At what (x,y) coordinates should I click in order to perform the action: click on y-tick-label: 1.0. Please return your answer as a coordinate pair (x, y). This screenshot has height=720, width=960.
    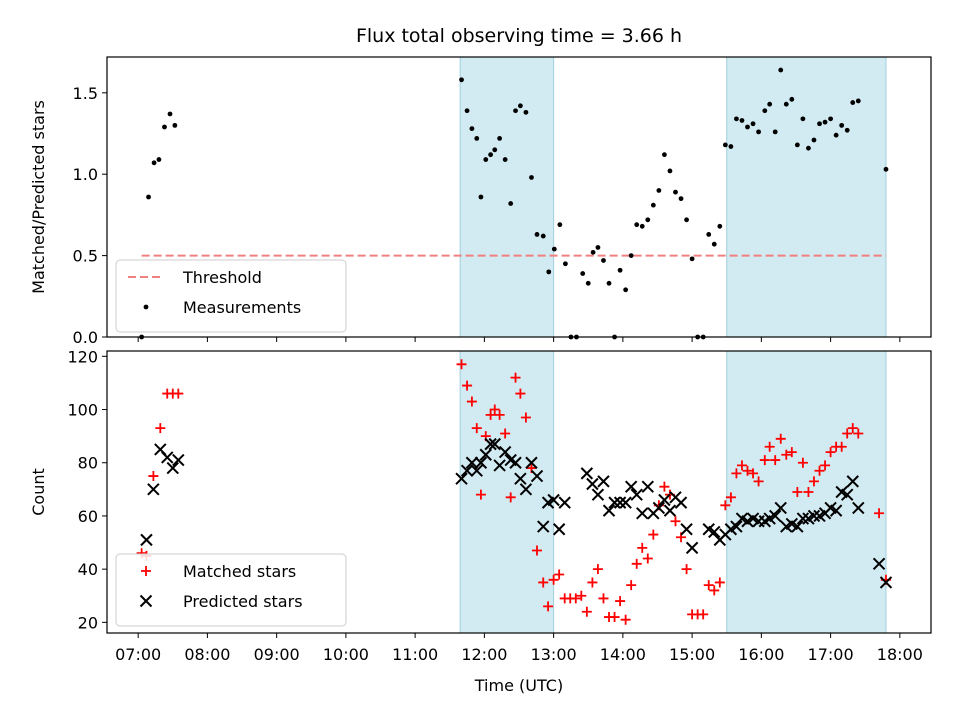
    Looking at the image, I should click on (85, 174).